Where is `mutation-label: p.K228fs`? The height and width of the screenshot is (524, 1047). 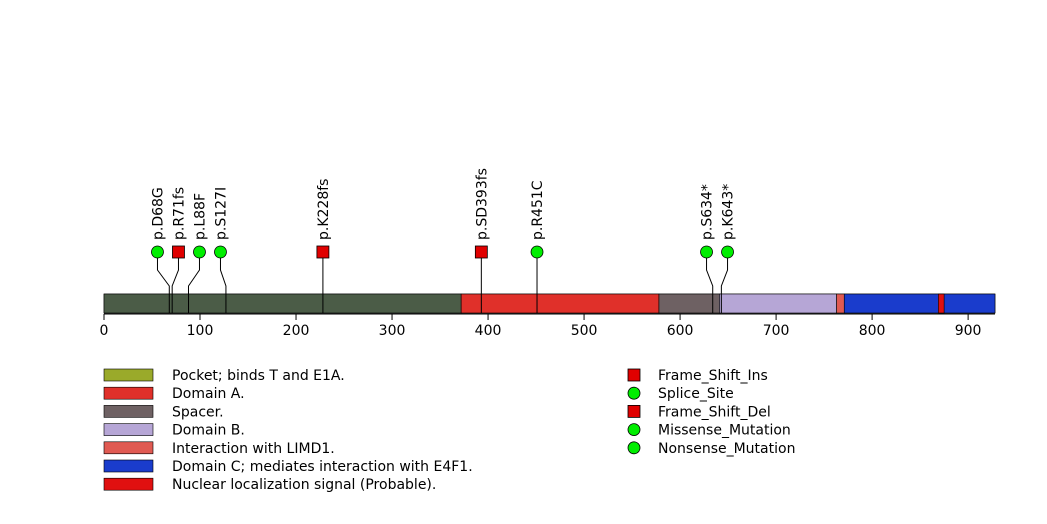 mutation-label: p.K228fs is located at coordinates (324, 209).